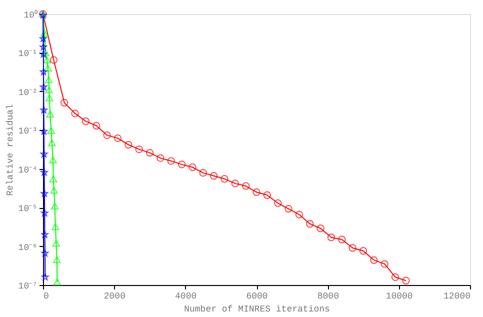 This screenshot has width=483, height=317. I want to click on x-tick-label: 2000, so click(115, 297).